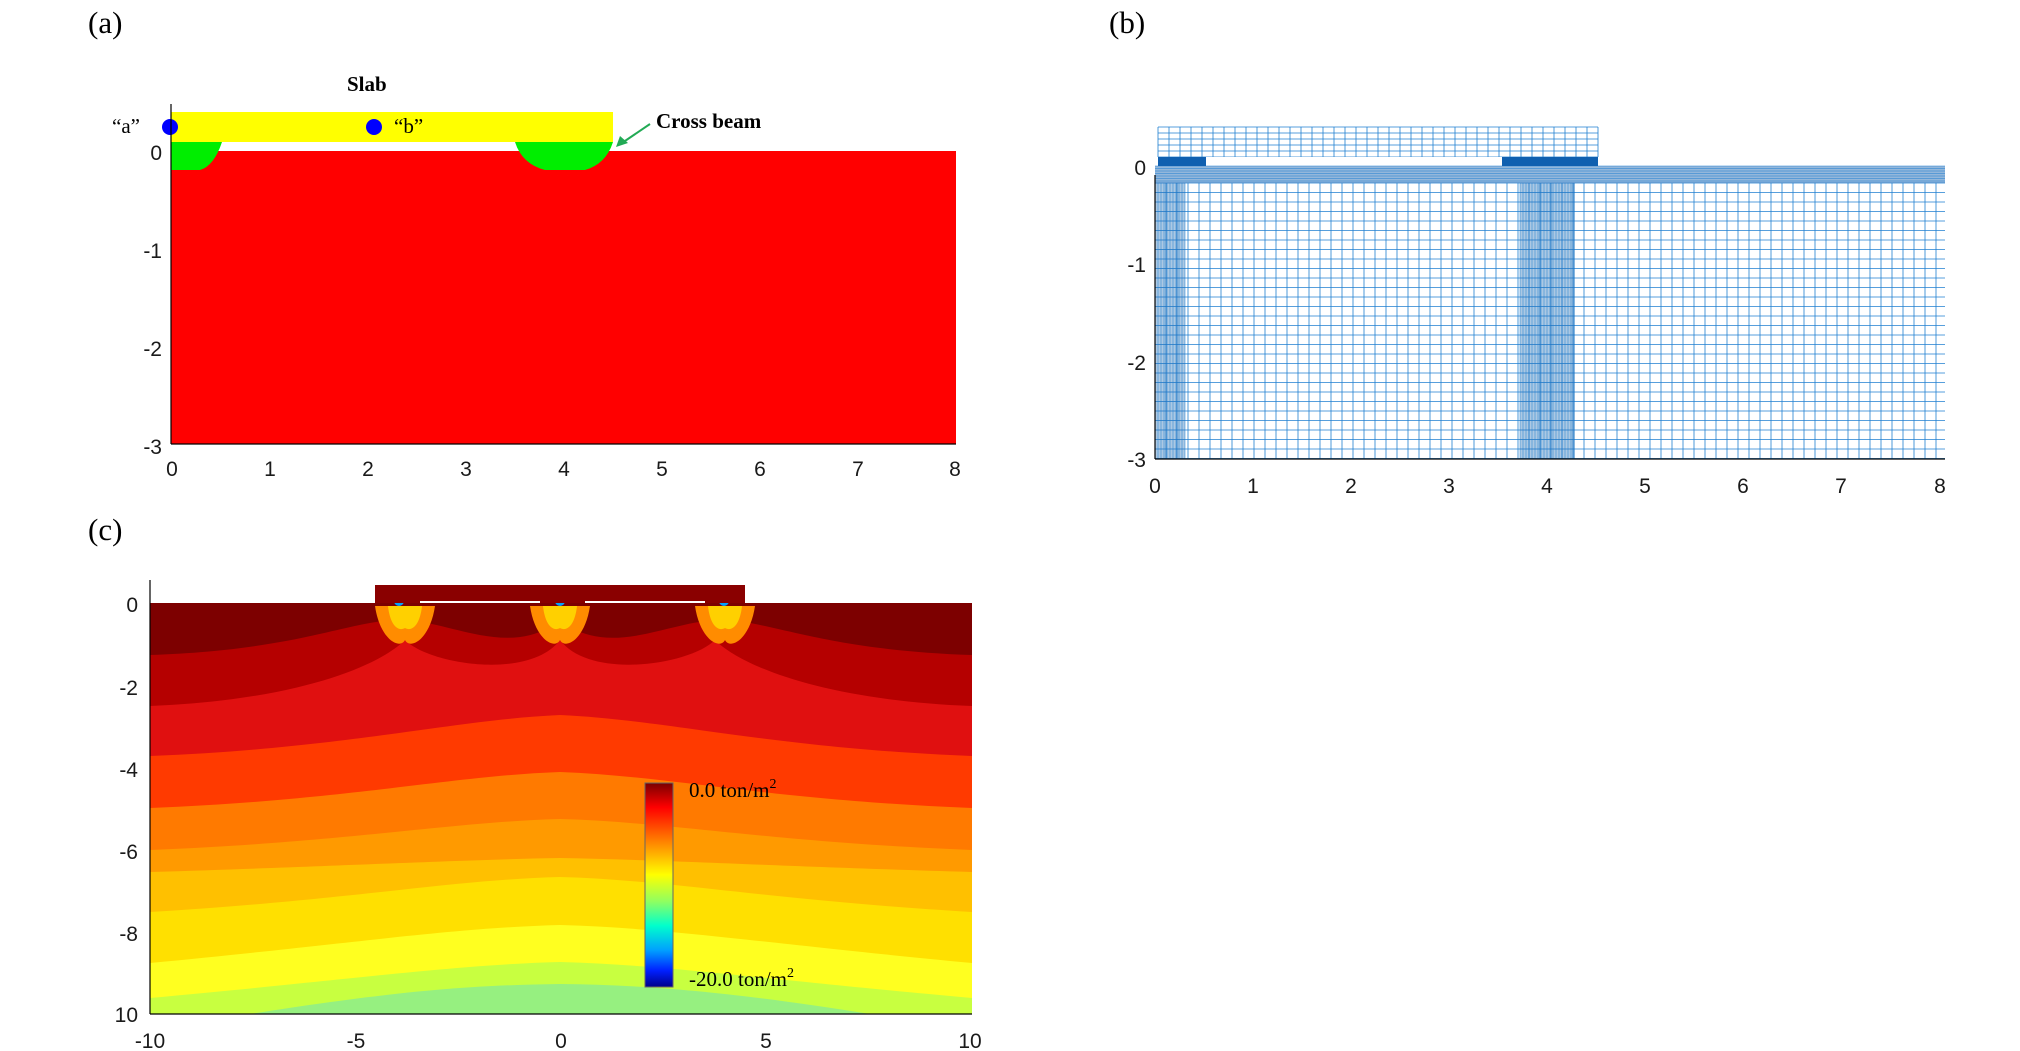 Image resolution: width=2020 pixels, height=1051 pixels. What do you see at coordinates (367, 84) in the screenshot?
I see `slab-label: Slab` at bounding box center [367, 84].